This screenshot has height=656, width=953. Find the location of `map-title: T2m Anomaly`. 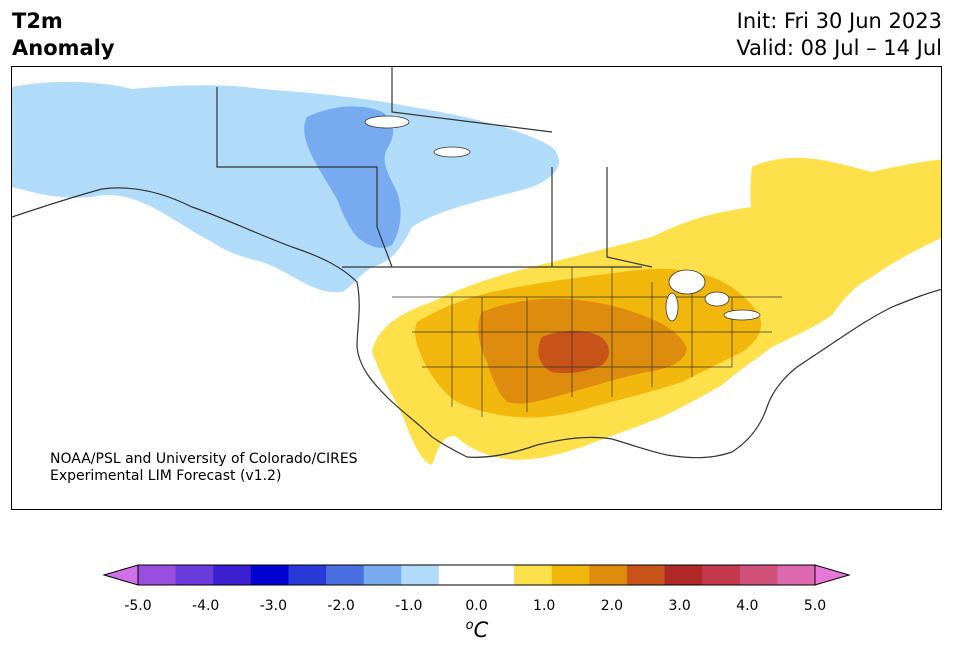

map-title: T2m Anomaly is located at coordinates (63, 35).